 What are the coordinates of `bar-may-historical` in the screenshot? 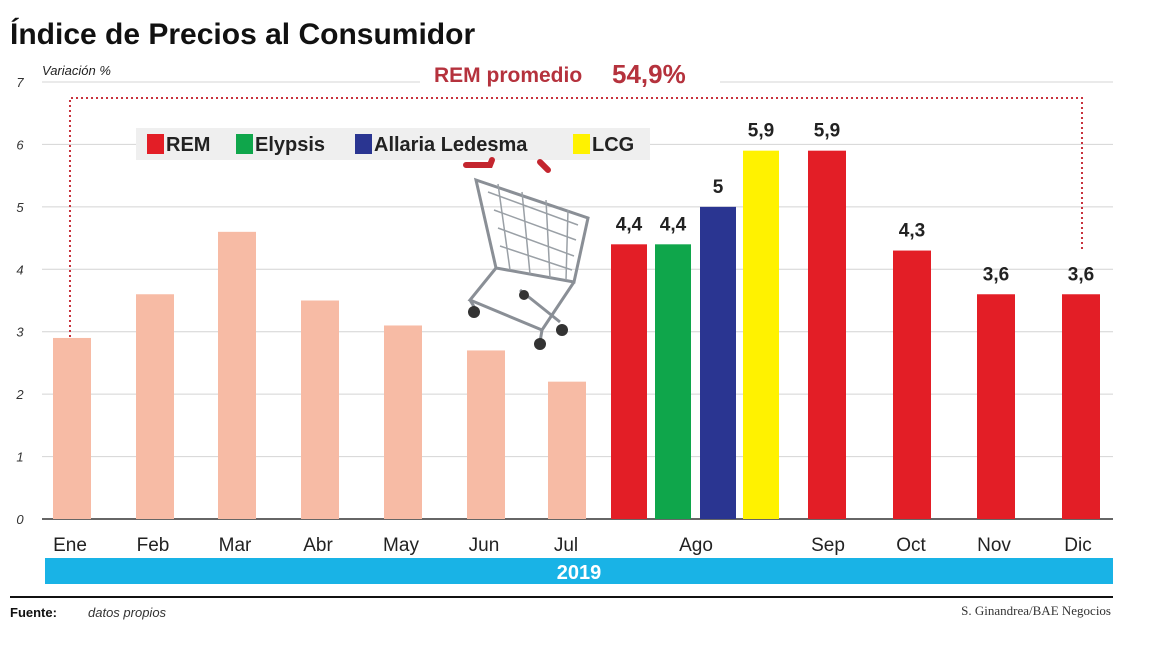 It's located at (403, 422).